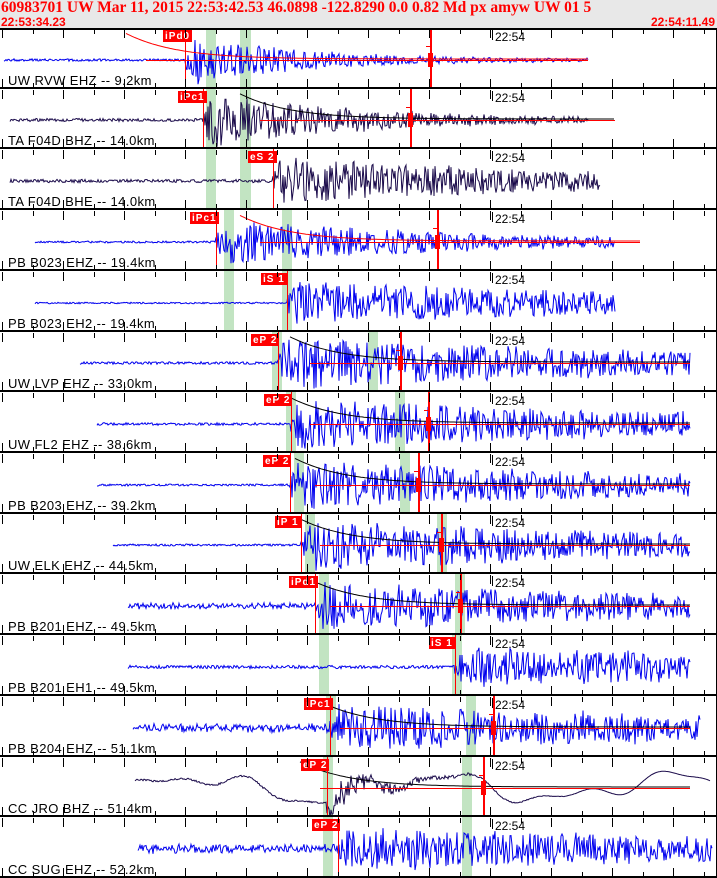 This screenshot has height=878, width=717. Describe the element at coordinates (358, 544) in the screenshot. I see `trace-panel: iP 1 22:54 UW ELK EHZ -- 44.5km` at that location.